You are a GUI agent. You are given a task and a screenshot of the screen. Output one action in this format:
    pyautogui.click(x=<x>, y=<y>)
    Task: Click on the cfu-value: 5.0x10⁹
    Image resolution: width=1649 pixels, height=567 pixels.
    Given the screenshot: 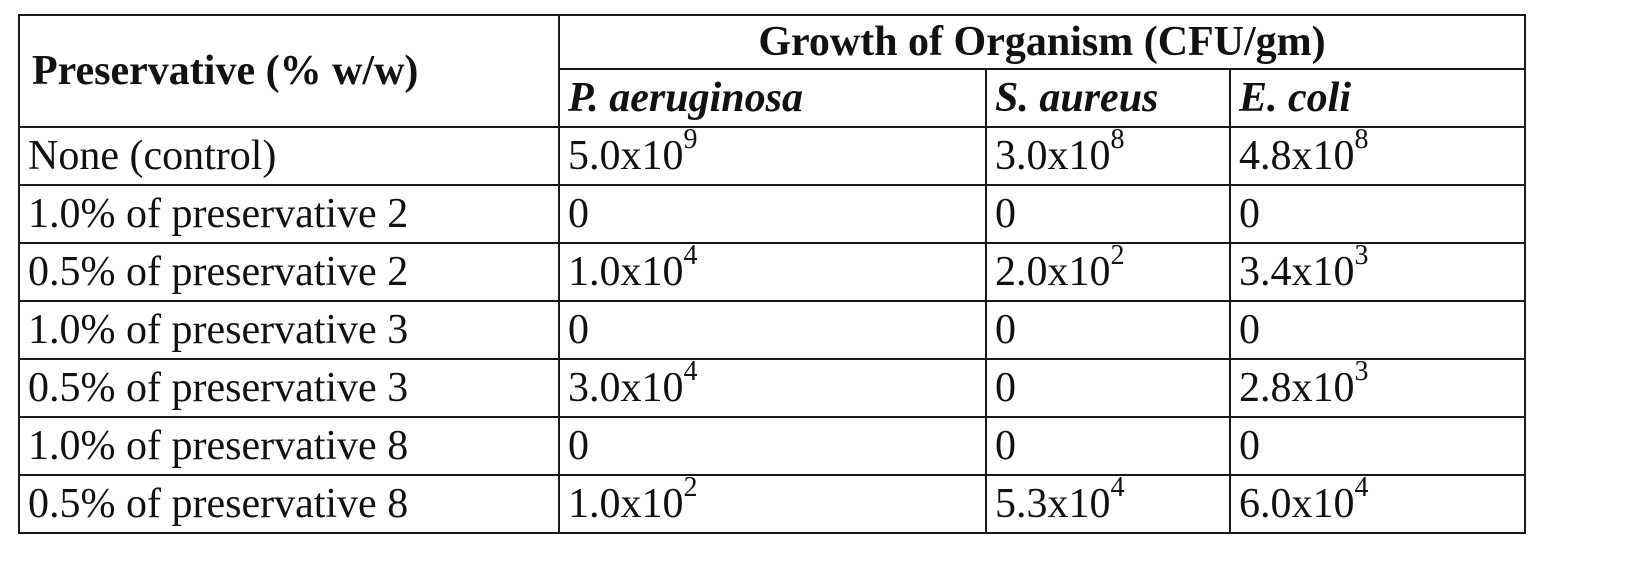 What is the action you would take?
    pyautogui.click(x=633, y=154)
    